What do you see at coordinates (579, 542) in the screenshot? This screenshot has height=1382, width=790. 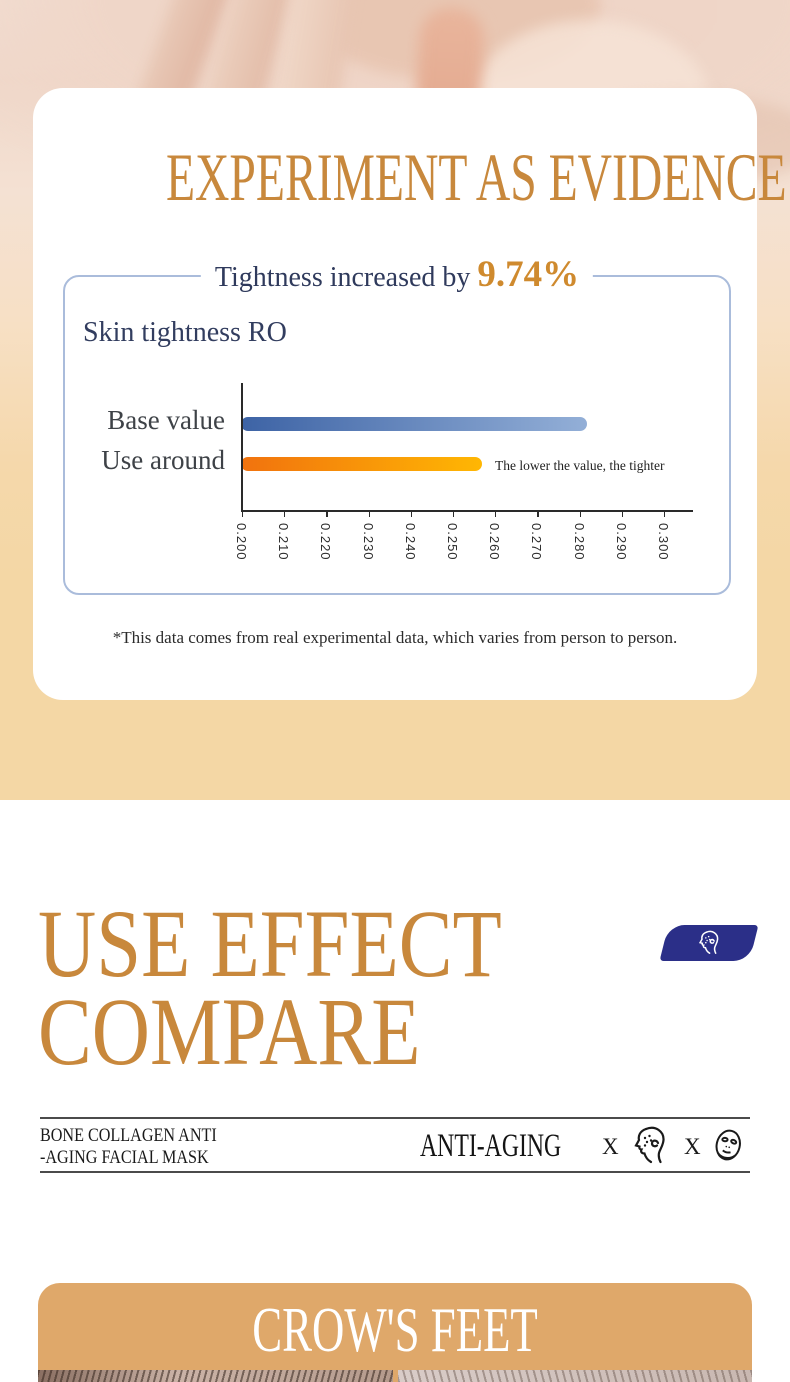 I see `x-axis-tick-label: 0.280` at bounding box center [579, 542].